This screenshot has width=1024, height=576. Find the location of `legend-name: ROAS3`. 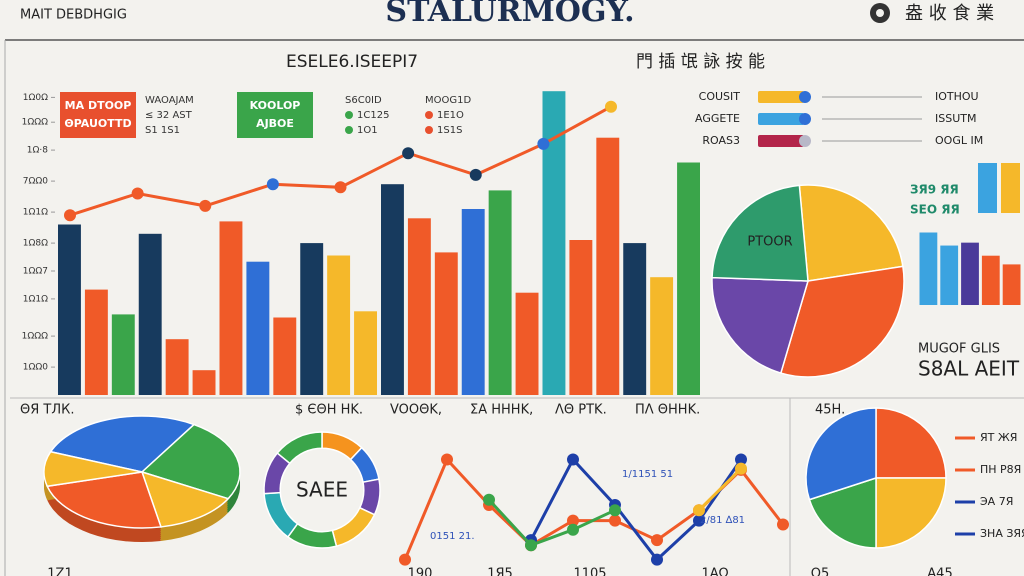

legend-name: ROAS3 is located at coordinates (721, 140).